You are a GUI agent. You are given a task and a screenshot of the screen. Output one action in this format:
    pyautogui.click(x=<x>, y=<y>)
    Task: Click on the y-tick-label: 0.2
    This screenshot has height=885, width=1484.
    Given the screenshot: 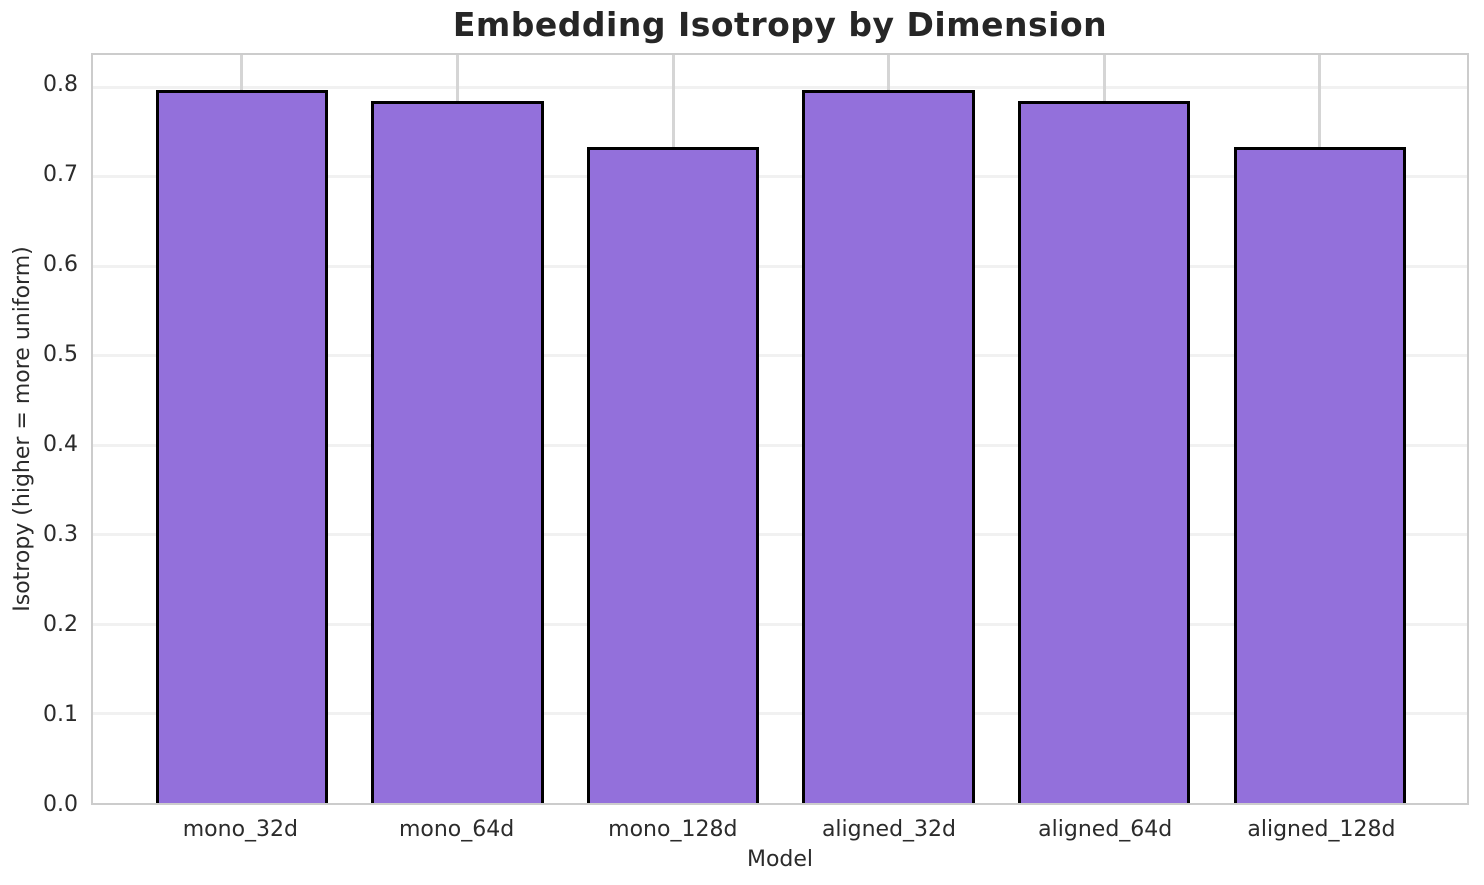 What is the action you would take?
    pyautogui.click(x=60, y=625)
    